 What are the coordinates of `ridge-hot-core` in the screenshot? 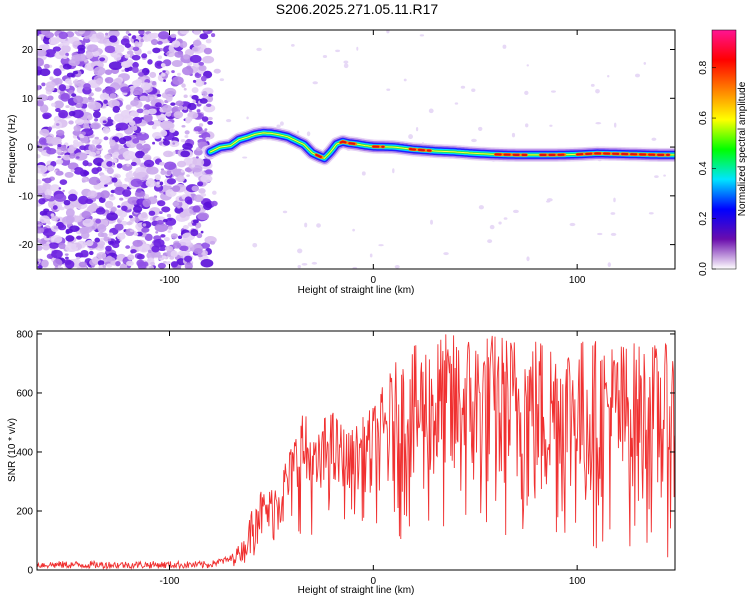 It's located at (320, 156).